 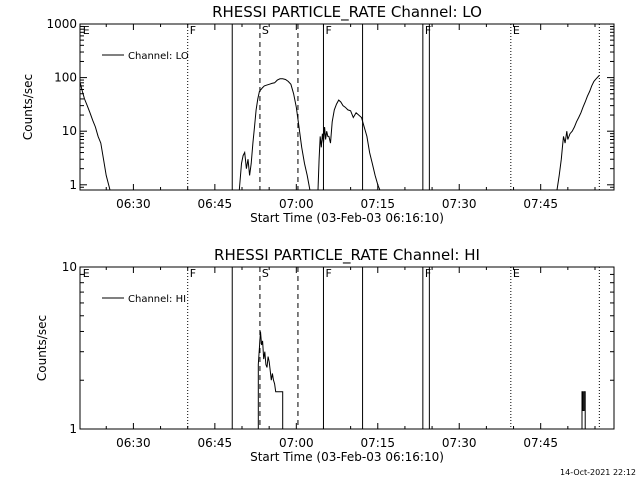 What do you see at coordinates (598, 472) in the screenshot?
I see `footer-timestamp: 14-Oct-2021 22:12` at bounding box center [598, 472].